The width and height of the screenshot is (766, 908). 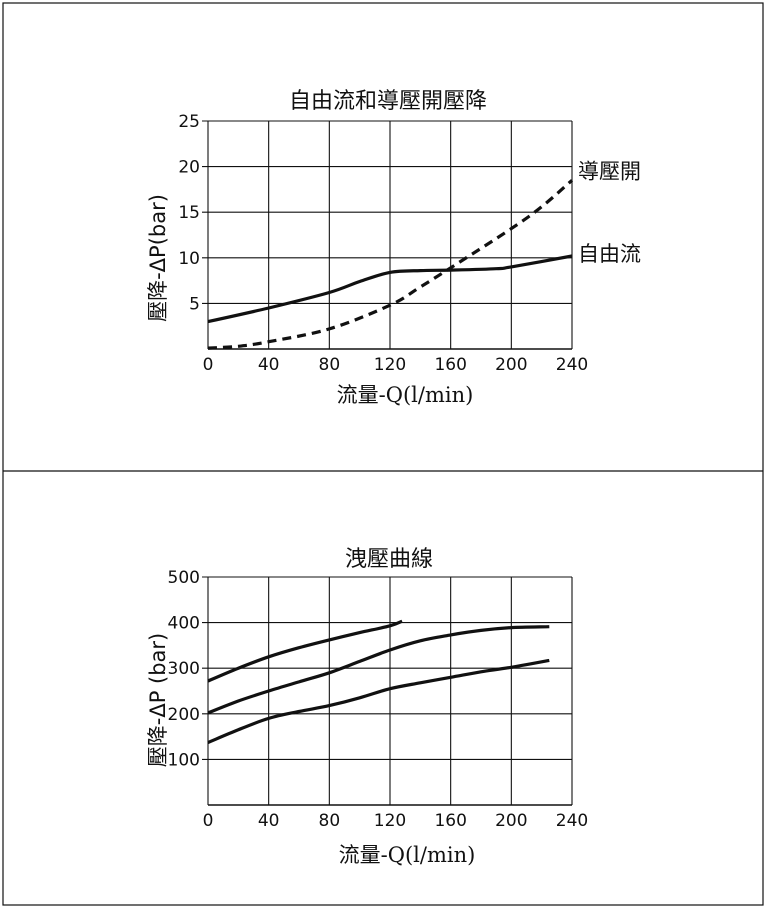 I want to click on chart-1-x-tick-label: 200, so click(x=511, y=365).